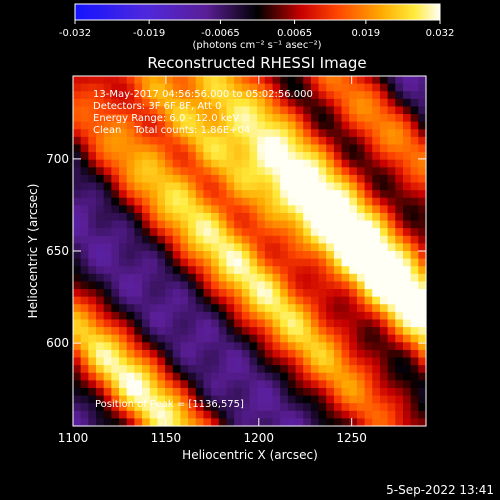  Describe the element at coordinates (171, 130) in the screenshot. I see `annotation-clean-counts: Clean Total counts: 1.86E+04` at that location.